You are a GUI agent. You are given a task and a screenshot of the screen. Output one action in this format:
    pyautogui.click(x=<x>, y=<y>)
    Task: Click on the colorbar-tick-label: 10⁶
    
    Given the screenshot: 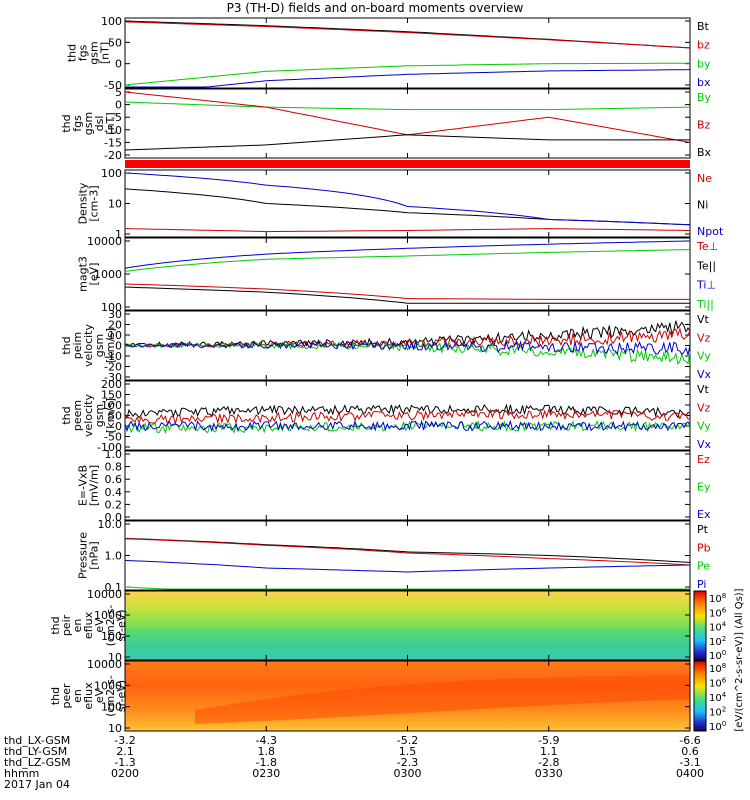 What is the action you would take?
    pyautogui.click(x=718, y=683)
    